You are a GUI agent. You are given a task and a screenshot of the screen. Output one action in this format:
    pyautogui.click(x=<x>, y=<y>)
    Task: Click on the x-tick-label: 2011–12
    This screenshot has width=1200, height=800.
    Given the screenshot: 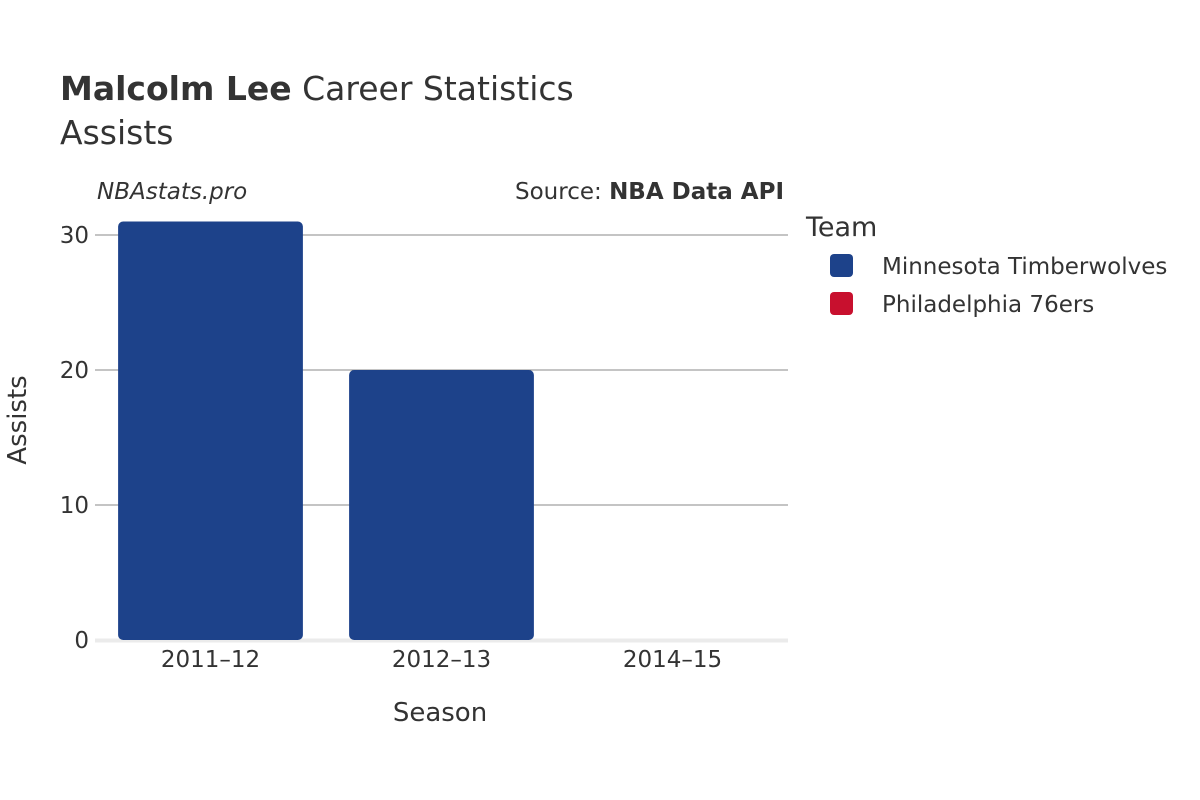 What is the action you would take?
    pyautogui.click(x=210, y=660)
    